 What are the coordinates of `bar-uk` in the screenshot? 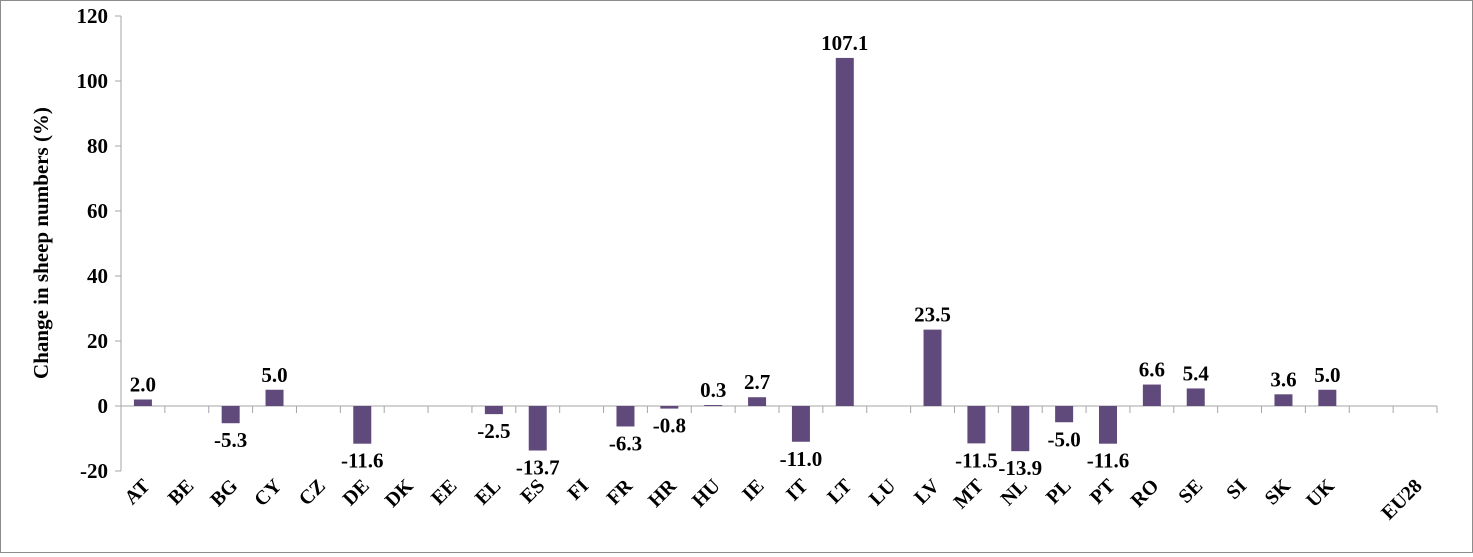 It's located at (1327, 397).